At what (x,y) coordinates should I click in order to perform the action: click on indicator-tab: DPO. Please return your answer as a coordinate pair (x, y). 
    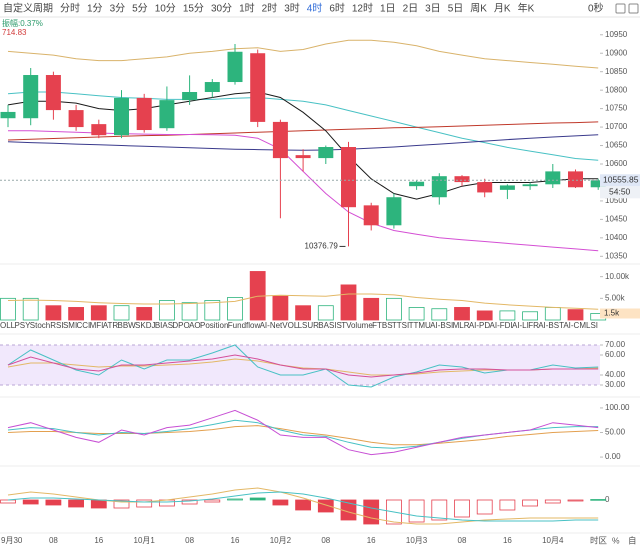
    Looking at the image, I should click on (180, 325).